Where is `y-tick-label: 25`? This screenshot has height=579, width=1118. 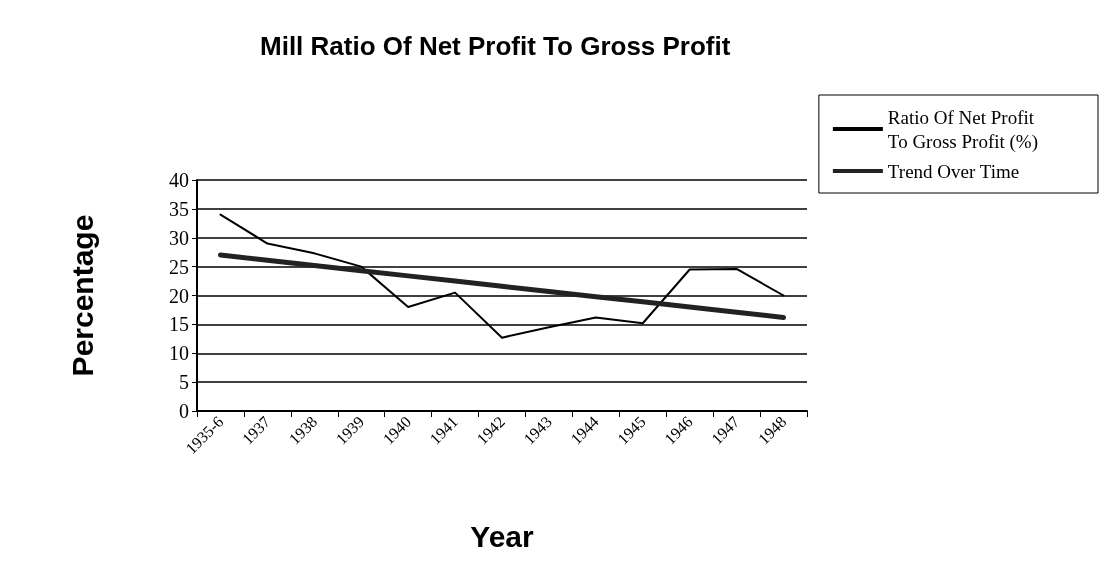
y-tick-label: 25 is located at coordinates (179, 266).